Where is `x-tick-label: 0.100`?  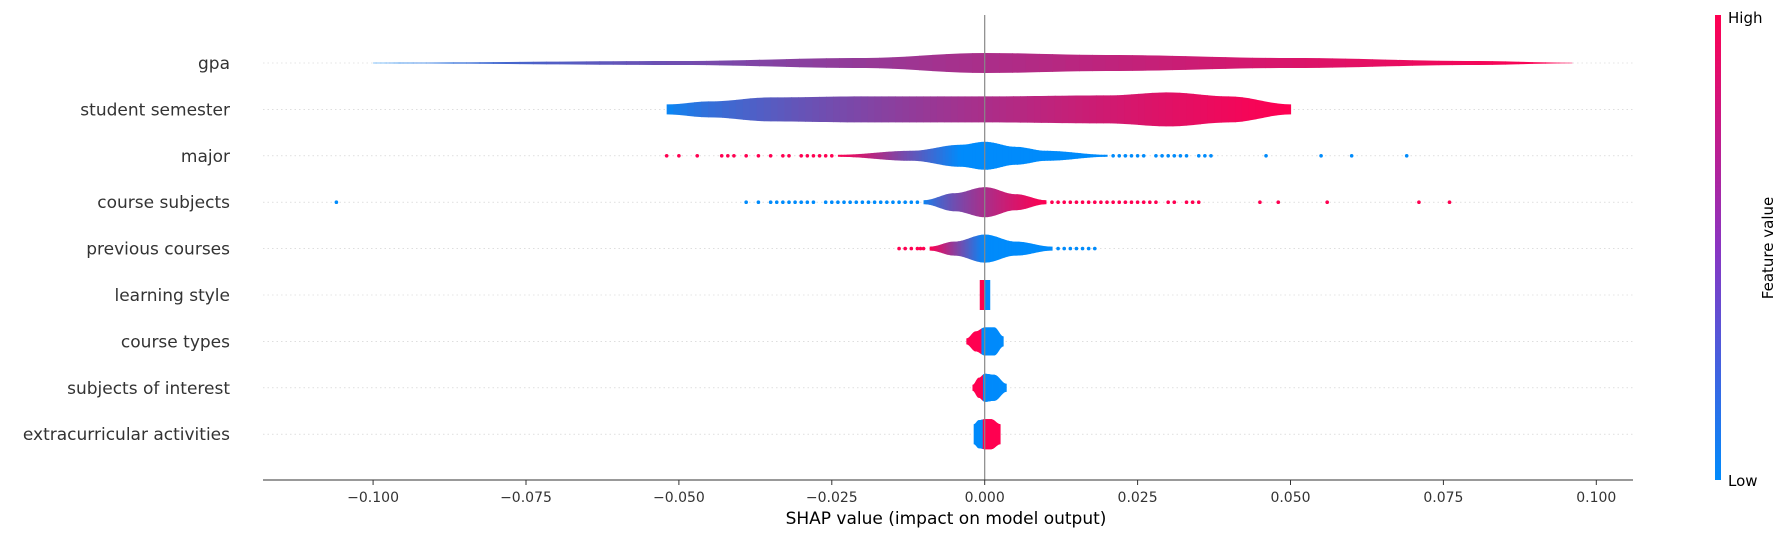 x-tick-label: 0.100 is located at coordinates (1596, 498).